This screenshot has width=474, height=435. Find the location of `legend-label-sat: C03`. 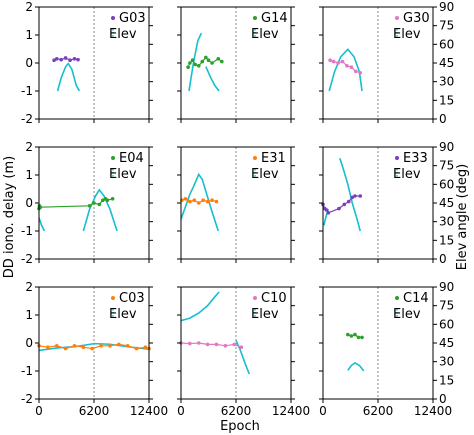

legend-label-sat: C03 is located at coordinates (132, 298).